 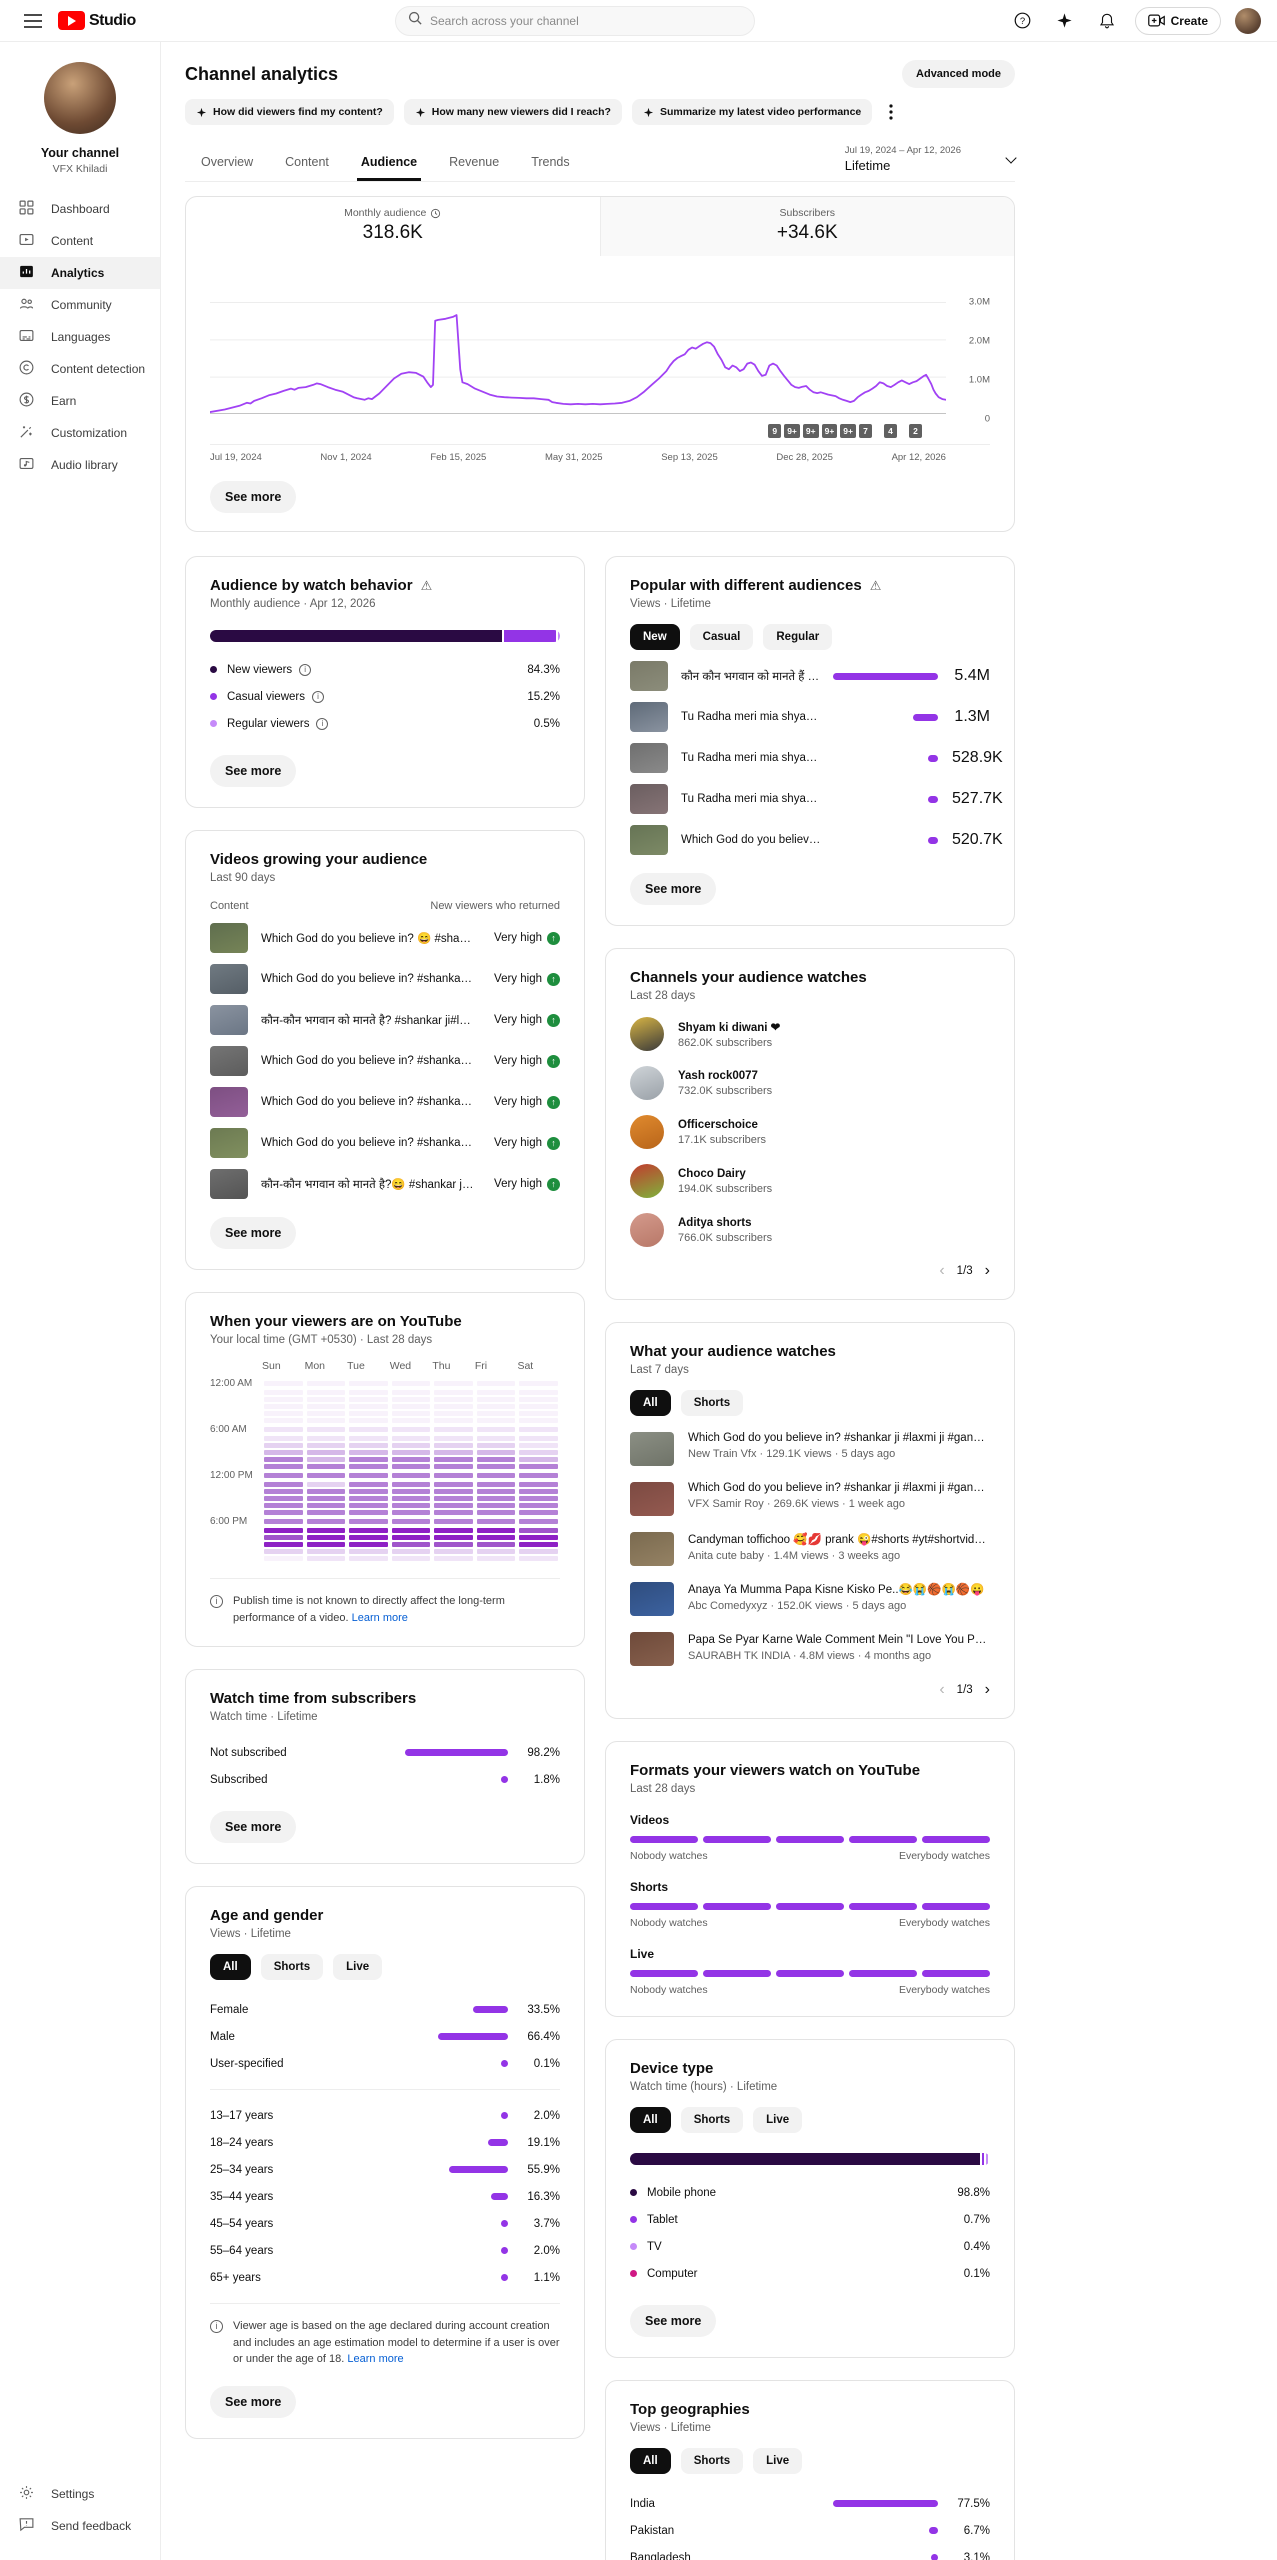 I want to click on sidebar-item-content: Content, so click(x=80, y=241).